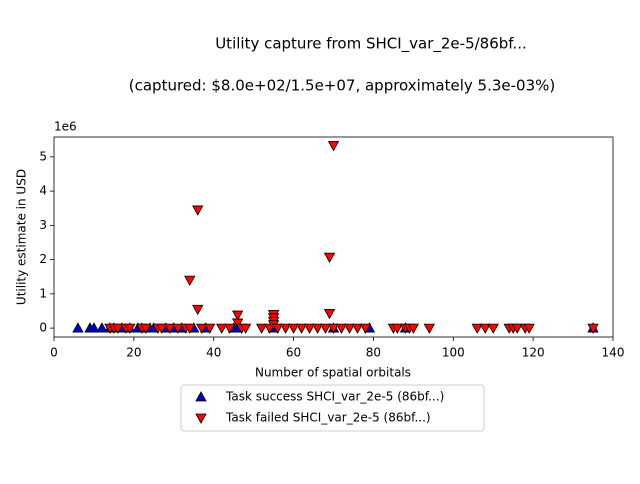  What do you see at coordinates (328, 418) in the screenshot?
I see `legend-label: Task failed SHCI_var_2e-5 (86bf...)` at bounding box center [328, 418].